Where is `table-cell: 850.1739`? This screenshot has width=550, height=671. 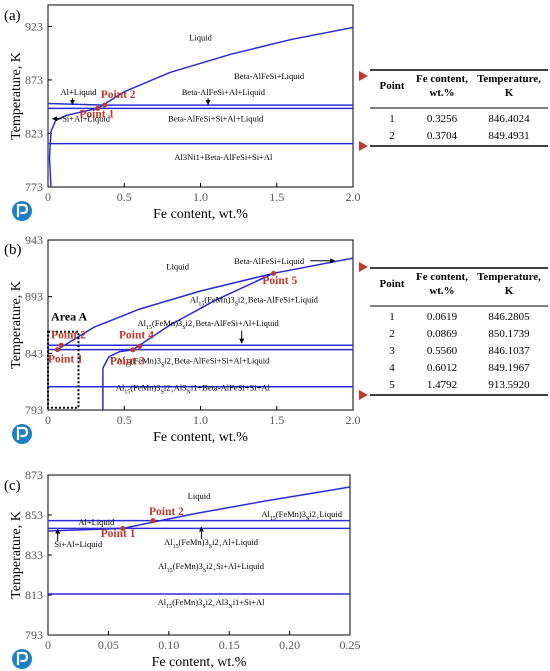
table-cell: 850.1739 is located at coordinates (509, 334).